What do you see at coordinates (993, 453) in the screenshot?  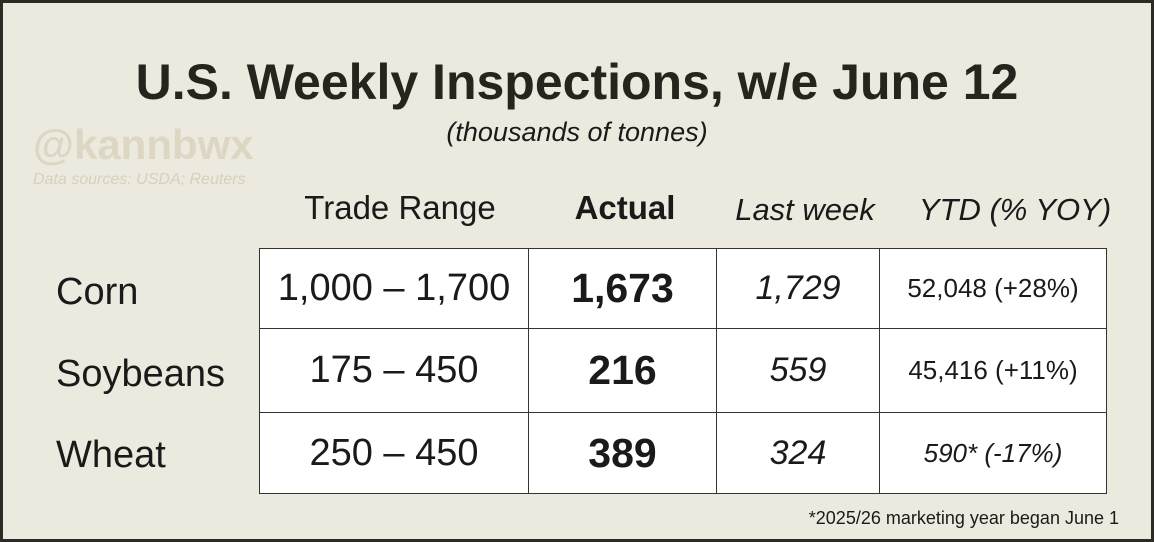 I see `table-cell: 590* (-17%)` at bounding box center [993, 453].